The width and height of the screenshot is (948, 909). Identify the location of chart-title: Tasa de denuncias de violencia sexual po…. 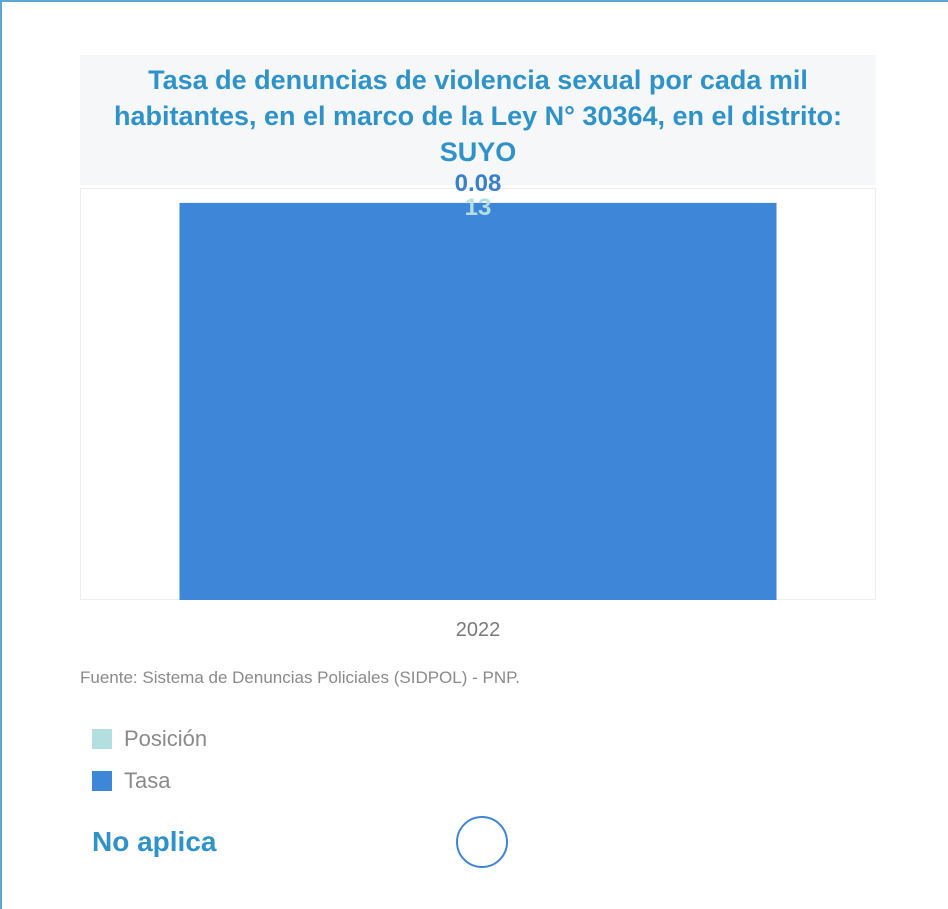
(478, 116).